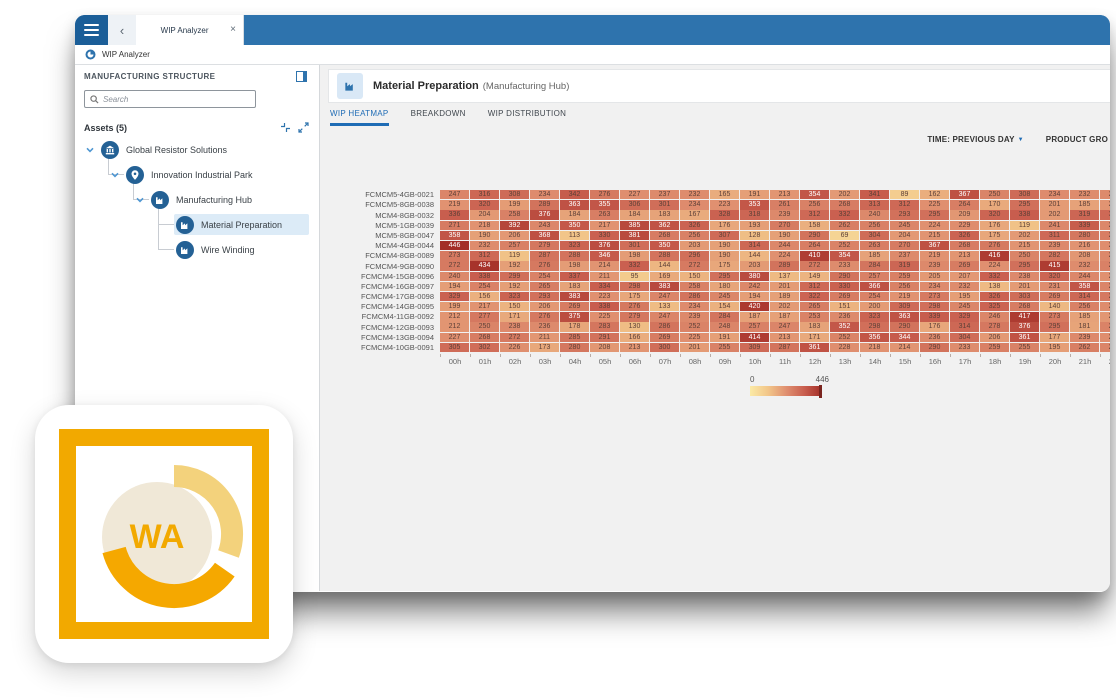  What do you see at coordinates (634, 215) in the screenshot?
I see `heatmap-cell: 184` at bounding box center [634, 215].